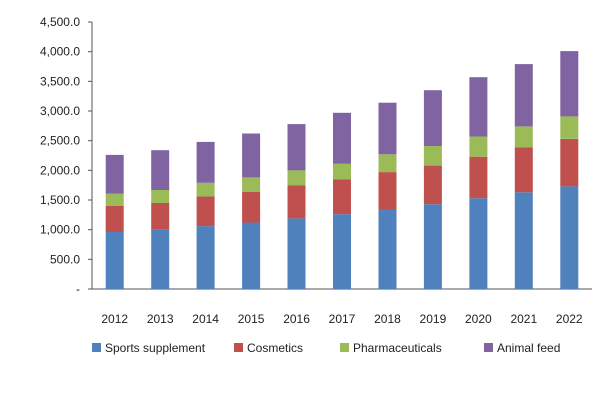 The image size is (600, 400). Describe the element at coordinates (78, 289) in the screenshot. I see `y-tick-label: -` at that location.